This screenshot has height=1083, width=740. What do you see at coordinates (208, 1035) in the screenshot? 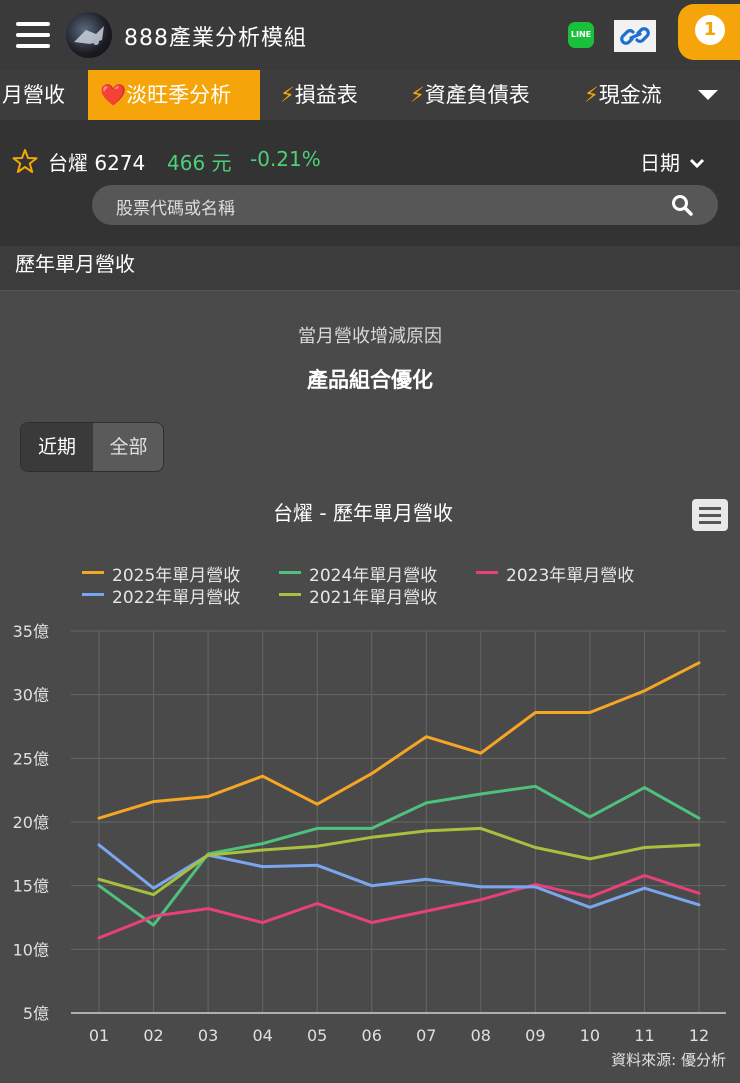
I see `x-tick-label: 03` at bounding box center [208, 1035].